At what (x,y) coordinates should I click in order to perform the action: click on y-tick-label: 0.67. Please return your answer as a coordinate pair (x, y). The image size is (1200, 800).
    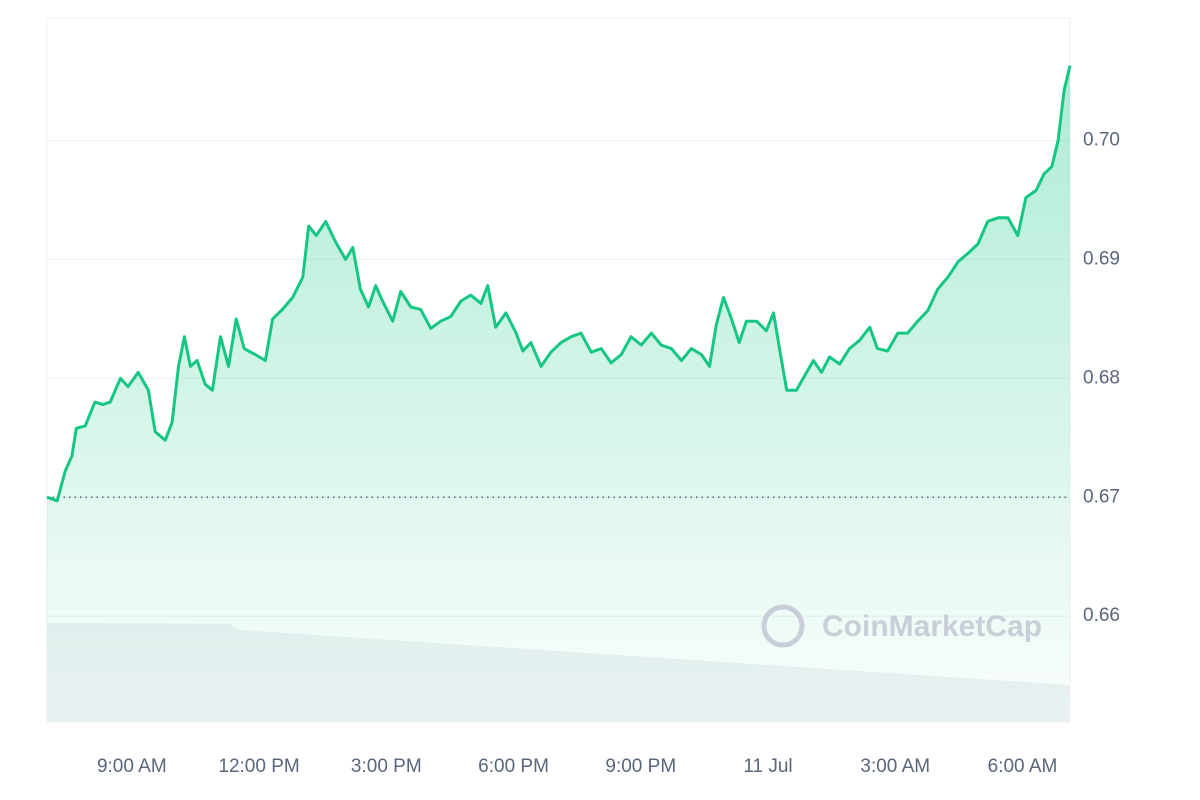
    Looking at the image, I should click on (1101, 496).